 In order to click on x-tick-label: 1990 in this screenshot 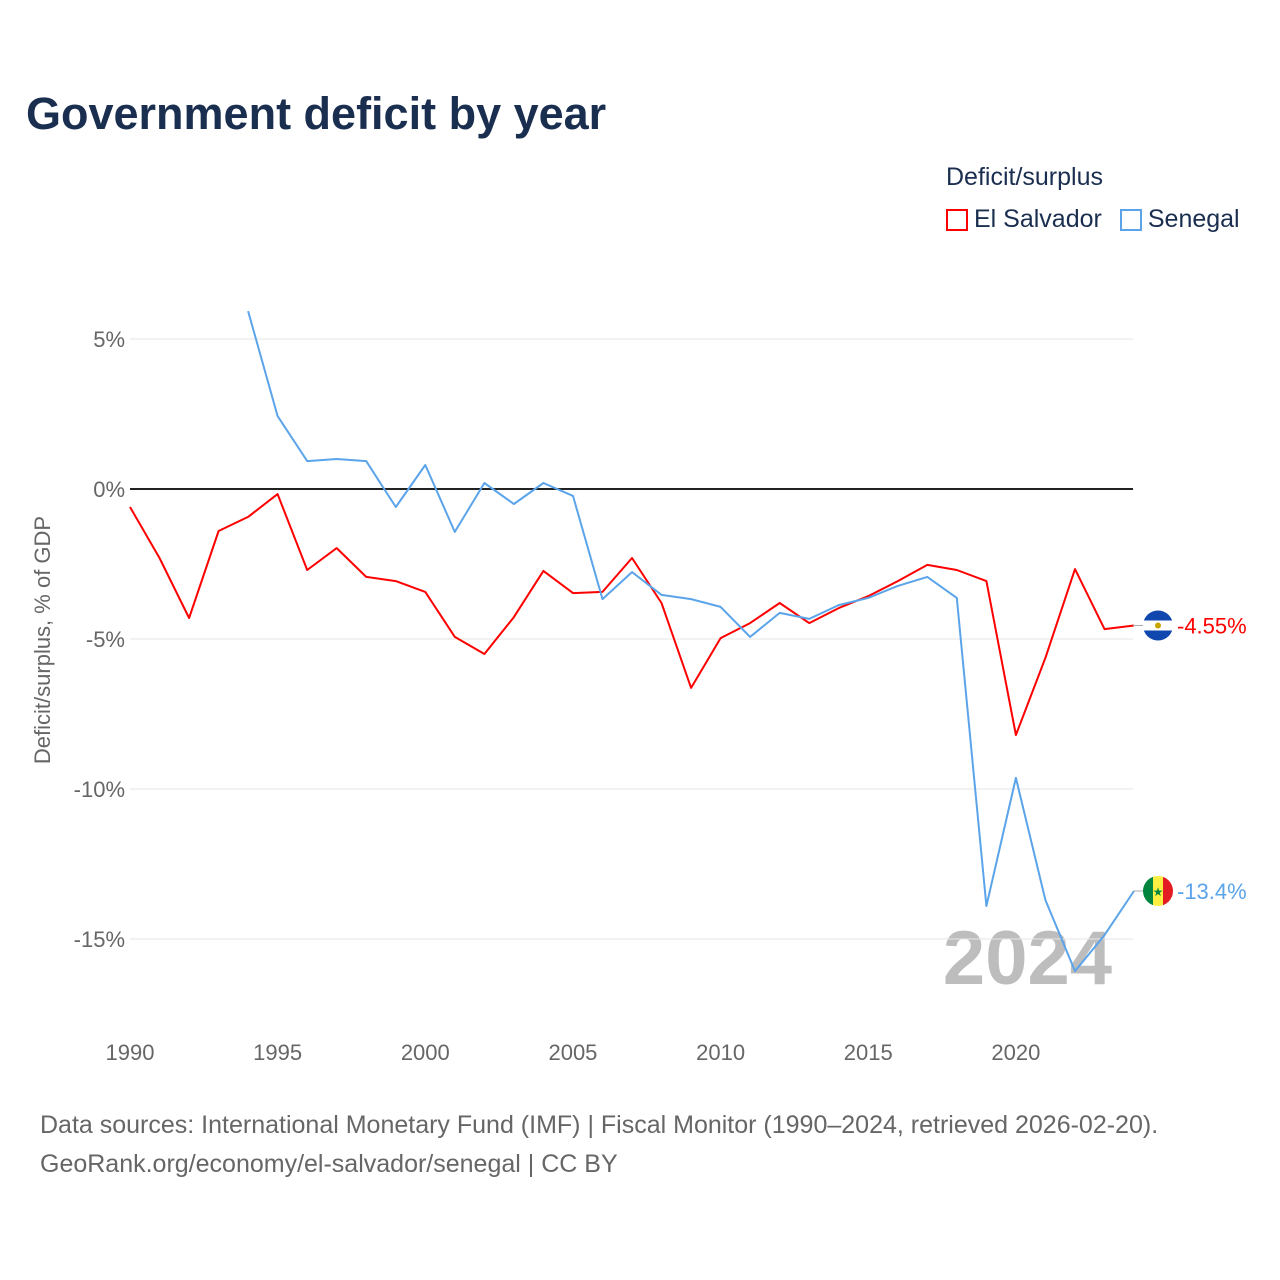, I will do `click(130, 1052)`.